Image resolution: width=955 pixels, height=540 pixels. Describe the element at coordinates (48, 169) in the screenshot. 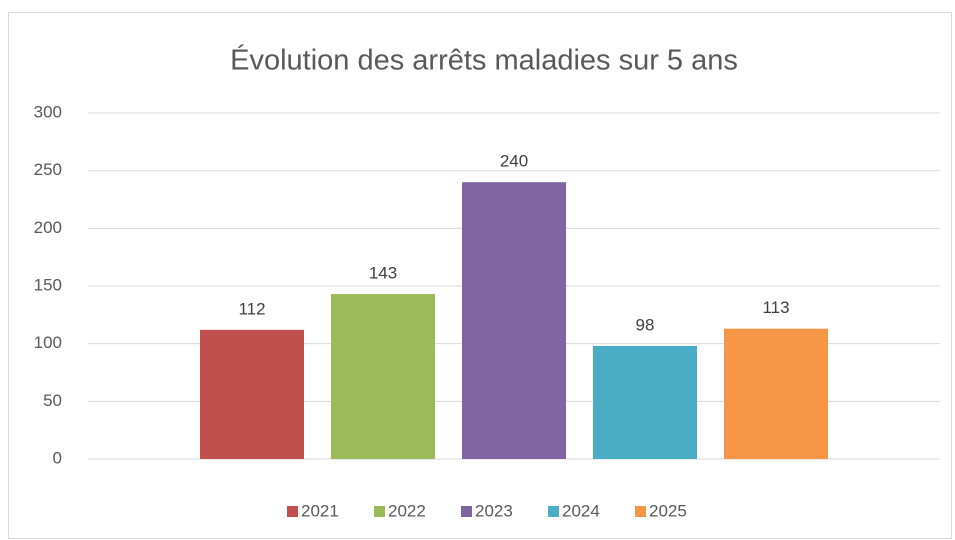

I see `y-tick-label: 250` at that location.